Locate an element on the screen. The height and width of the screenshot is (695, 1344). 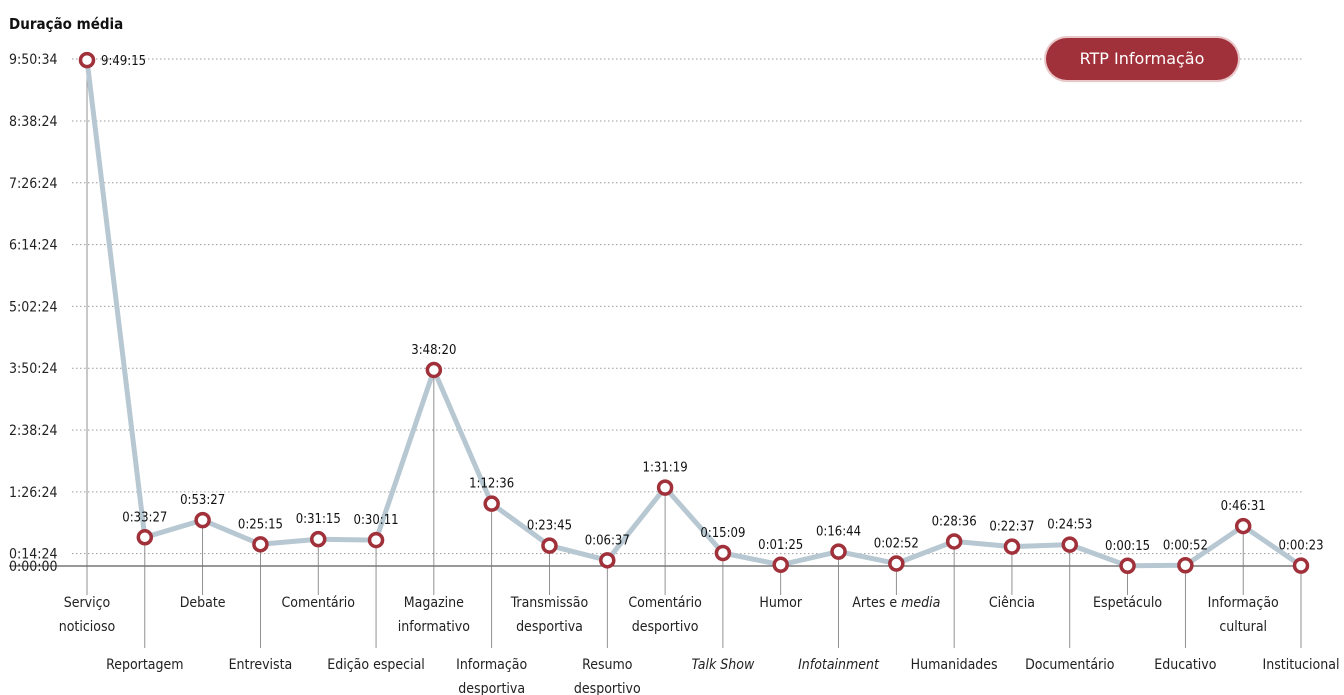
category-label: Infotainment is located at coordinates (839, 665).